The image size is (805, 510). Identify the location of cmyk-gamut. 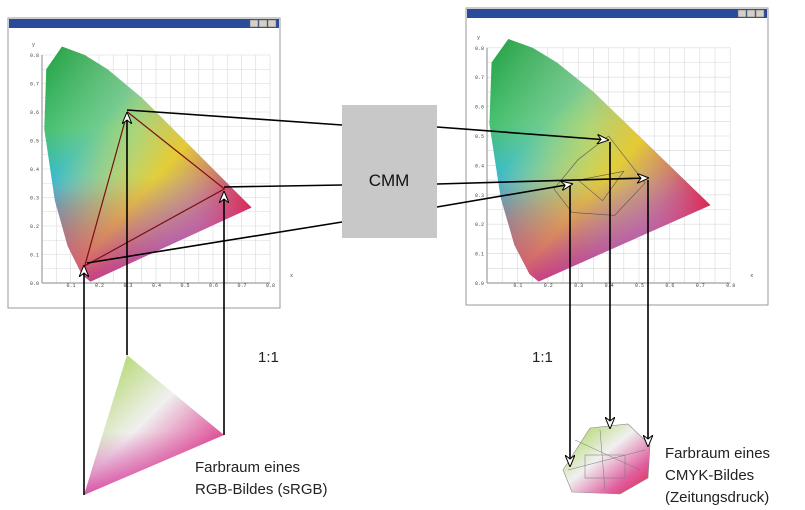
(606, 459).